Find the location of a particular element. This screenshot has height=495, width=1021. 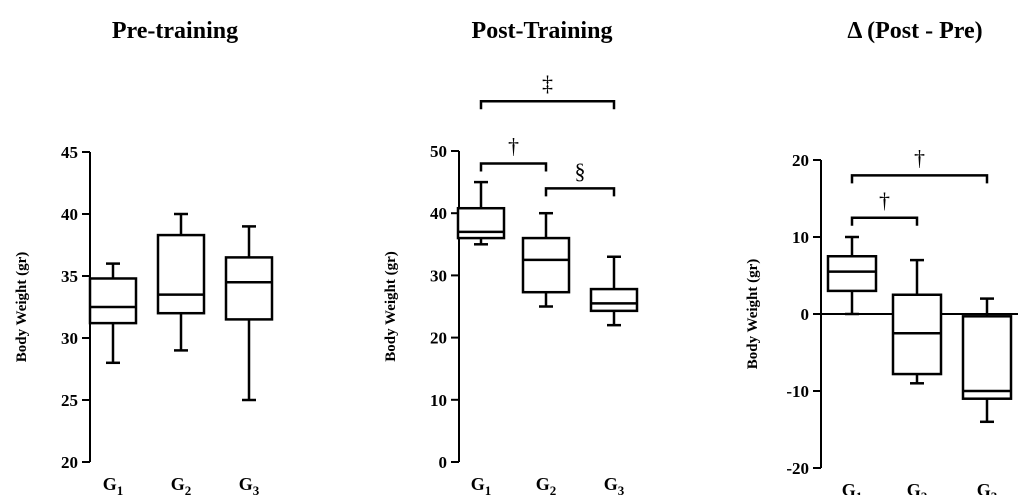

chart-title: Δ (Post - Pre) is located at coordinates (914, 31).